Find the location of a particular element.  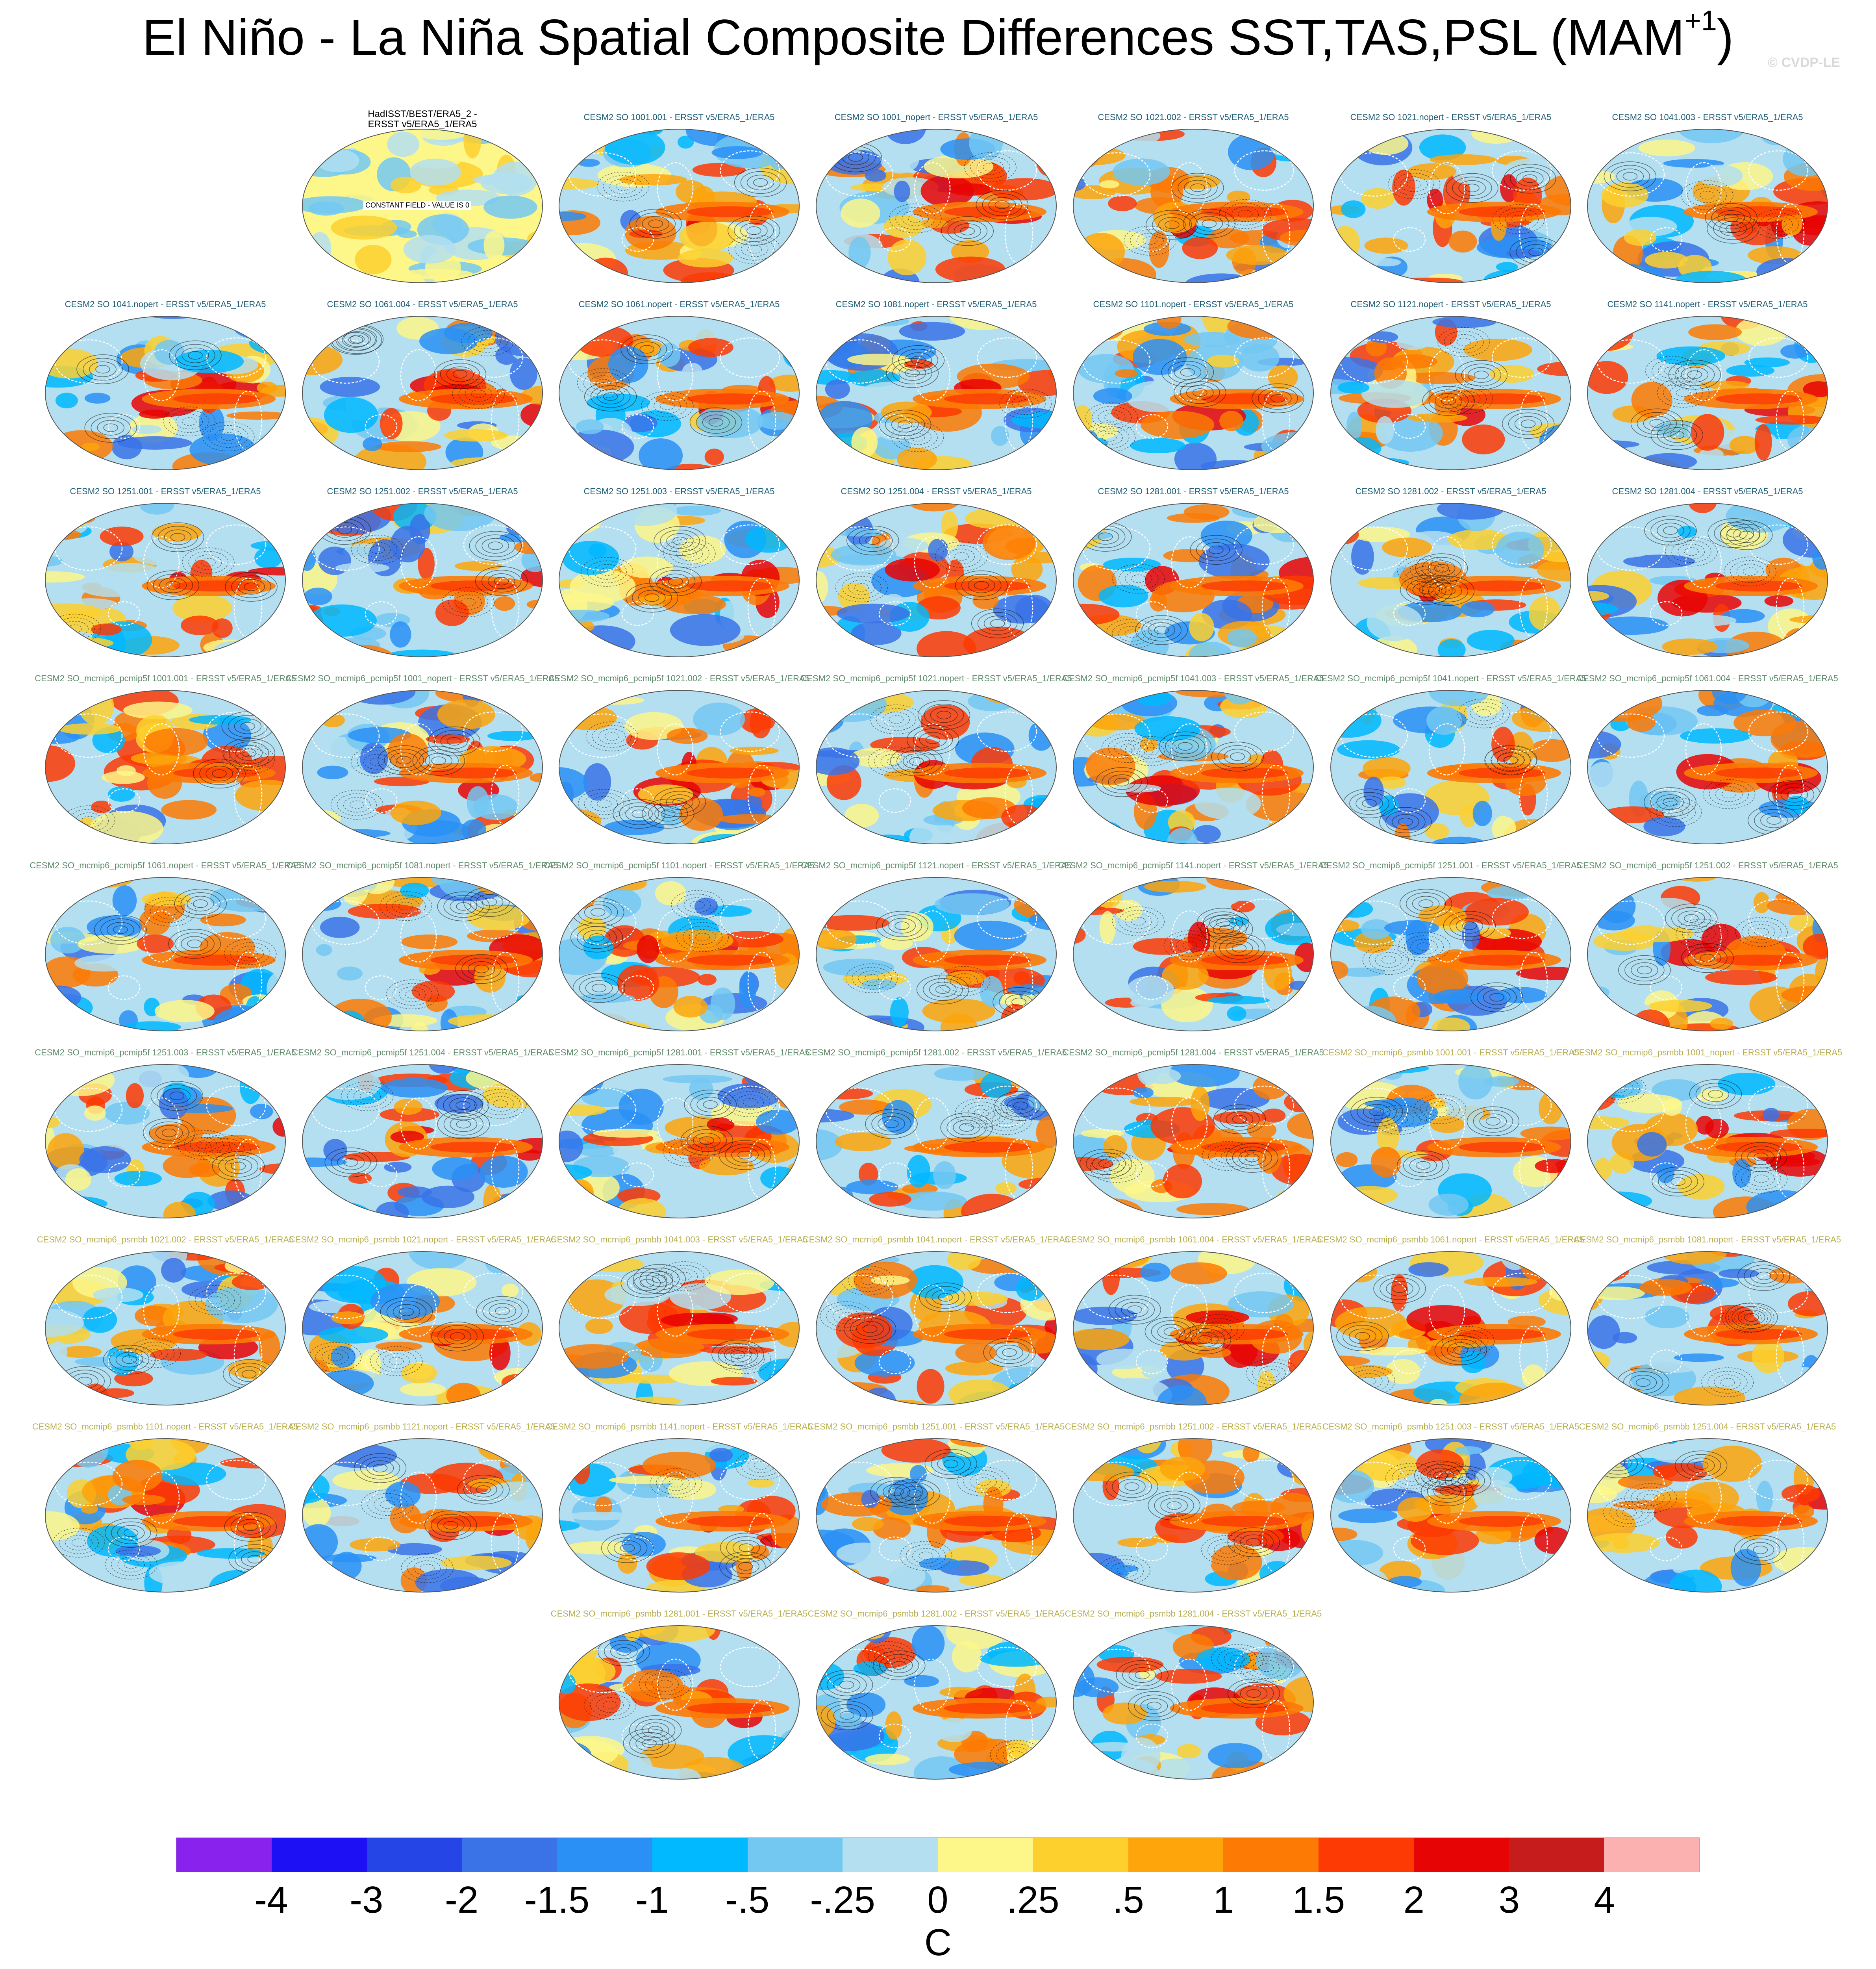

panel-title: CESM2 SO 1281.004 - ERSST v5/ERA5_1/ERA5 is located at coordinates (1707, 491).